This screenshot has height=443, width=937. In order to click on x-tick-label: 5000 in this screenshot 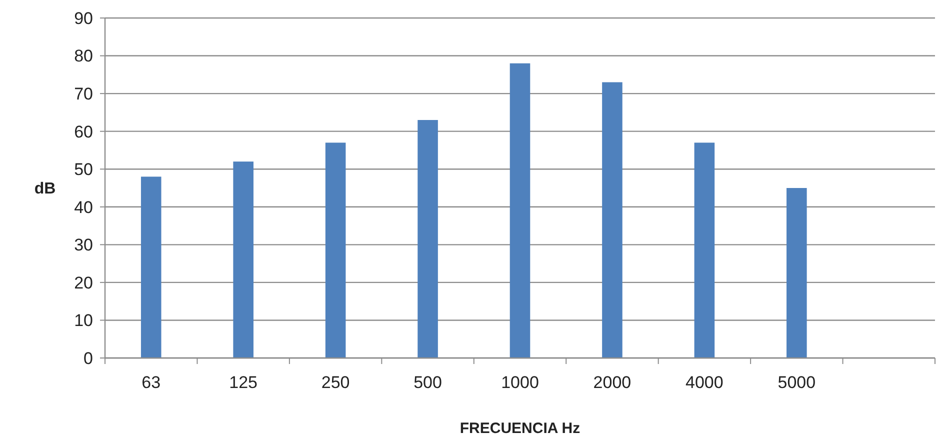, I will do `click(797, 382)`.